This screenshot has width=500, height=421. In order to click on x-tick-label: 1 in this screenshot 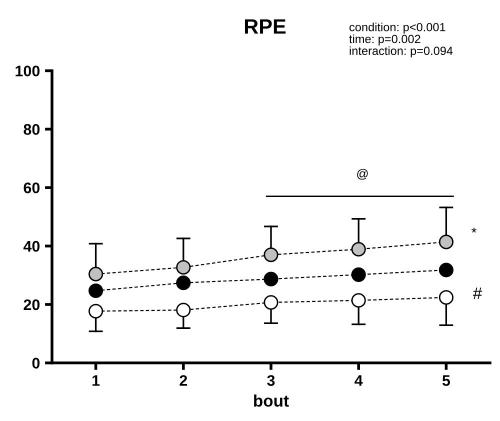, I will do `click(96, 380)`.